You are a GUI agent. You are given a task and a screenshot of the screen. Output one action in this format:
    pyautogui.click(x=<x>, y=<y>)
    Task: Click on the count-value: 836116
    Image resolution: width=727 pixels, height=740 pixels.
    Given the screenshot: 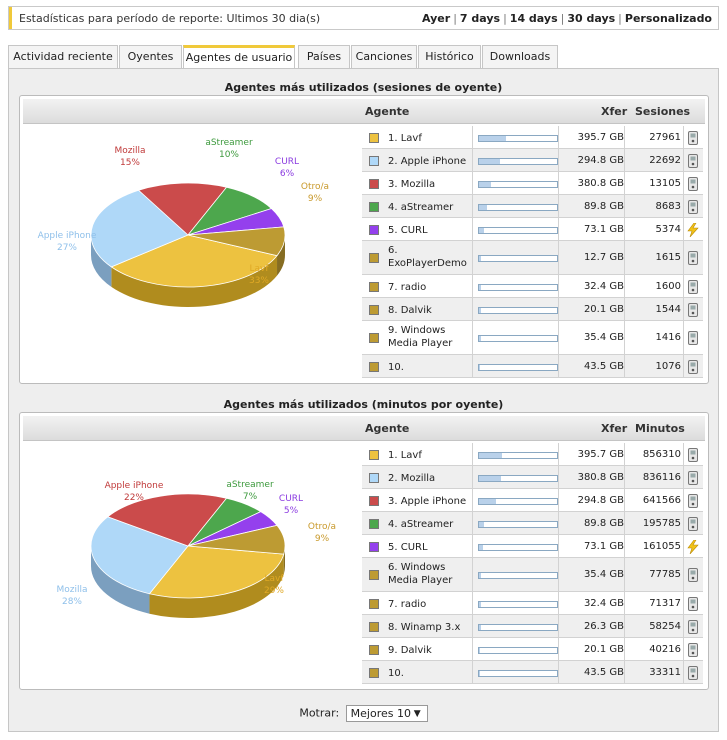 What is the action you would take?
    pyautogui.click(x=661, y=477)
    